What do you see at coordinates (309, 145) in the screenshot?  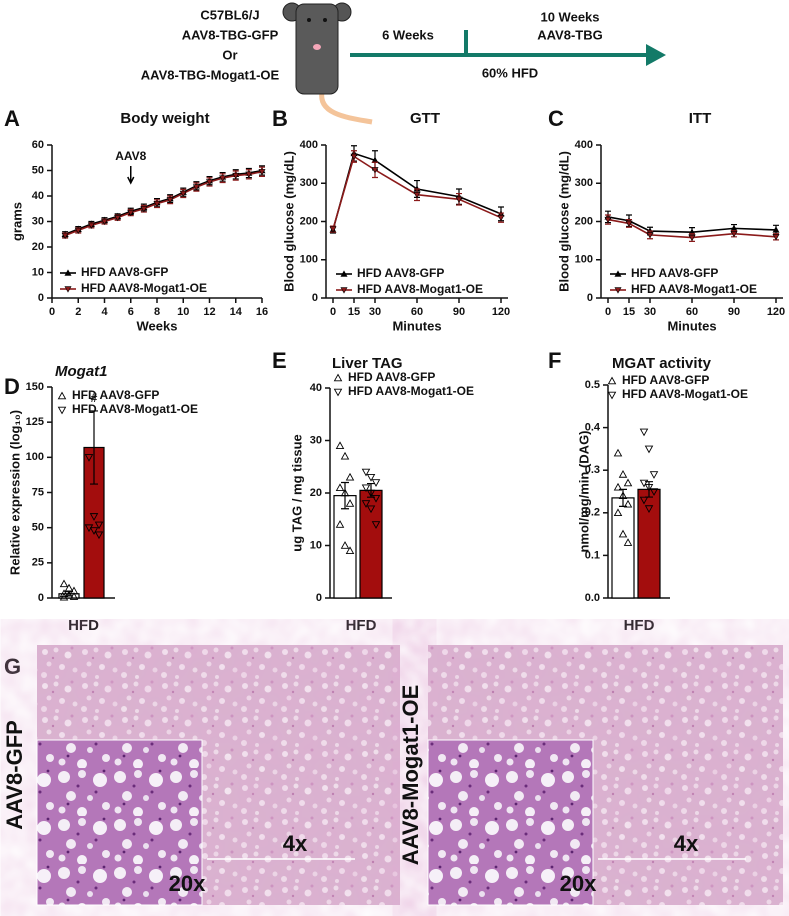 I see `y-tick-label: 400` at bounding box center [309, 145].